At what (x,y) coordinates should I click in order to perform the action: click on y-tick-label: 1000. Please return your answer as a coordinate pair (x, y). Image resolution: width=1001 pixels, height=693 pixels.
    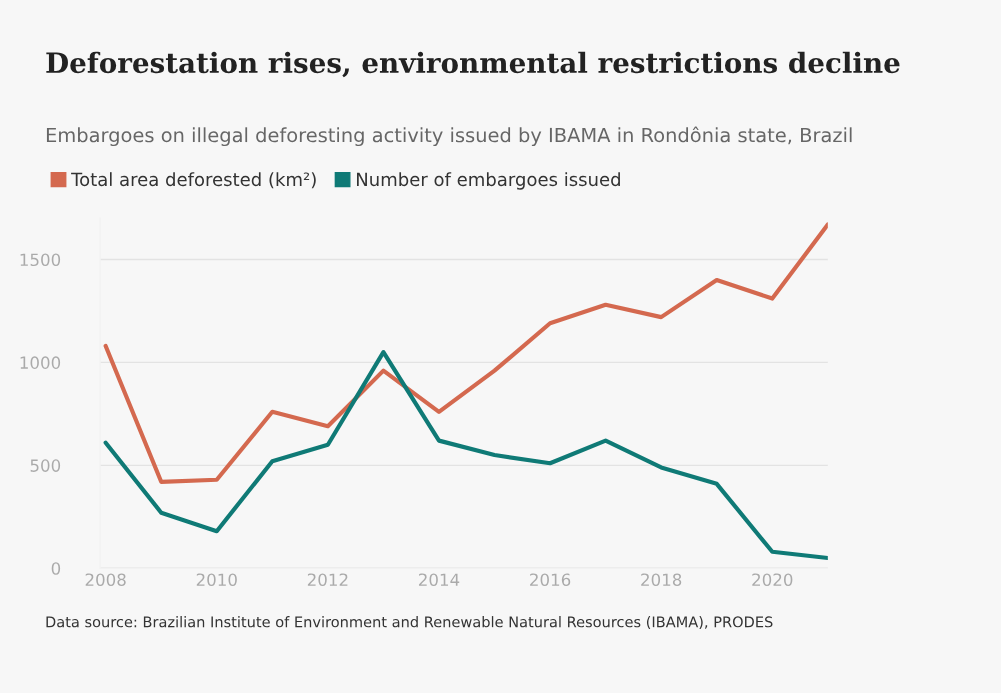
    Looking at the image, I should click on (40, 362).